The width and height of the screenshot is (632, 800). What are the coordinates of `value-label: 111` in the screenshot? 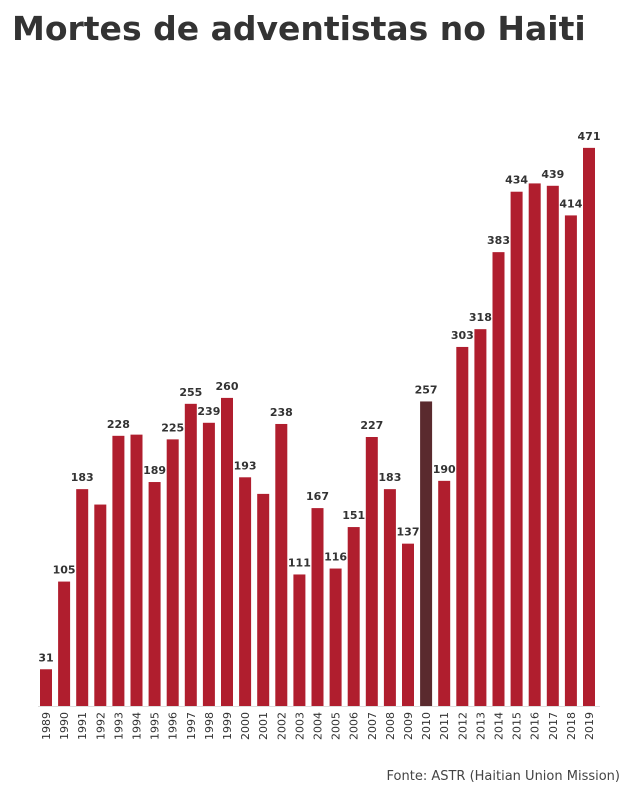 It's located at (299, 562).